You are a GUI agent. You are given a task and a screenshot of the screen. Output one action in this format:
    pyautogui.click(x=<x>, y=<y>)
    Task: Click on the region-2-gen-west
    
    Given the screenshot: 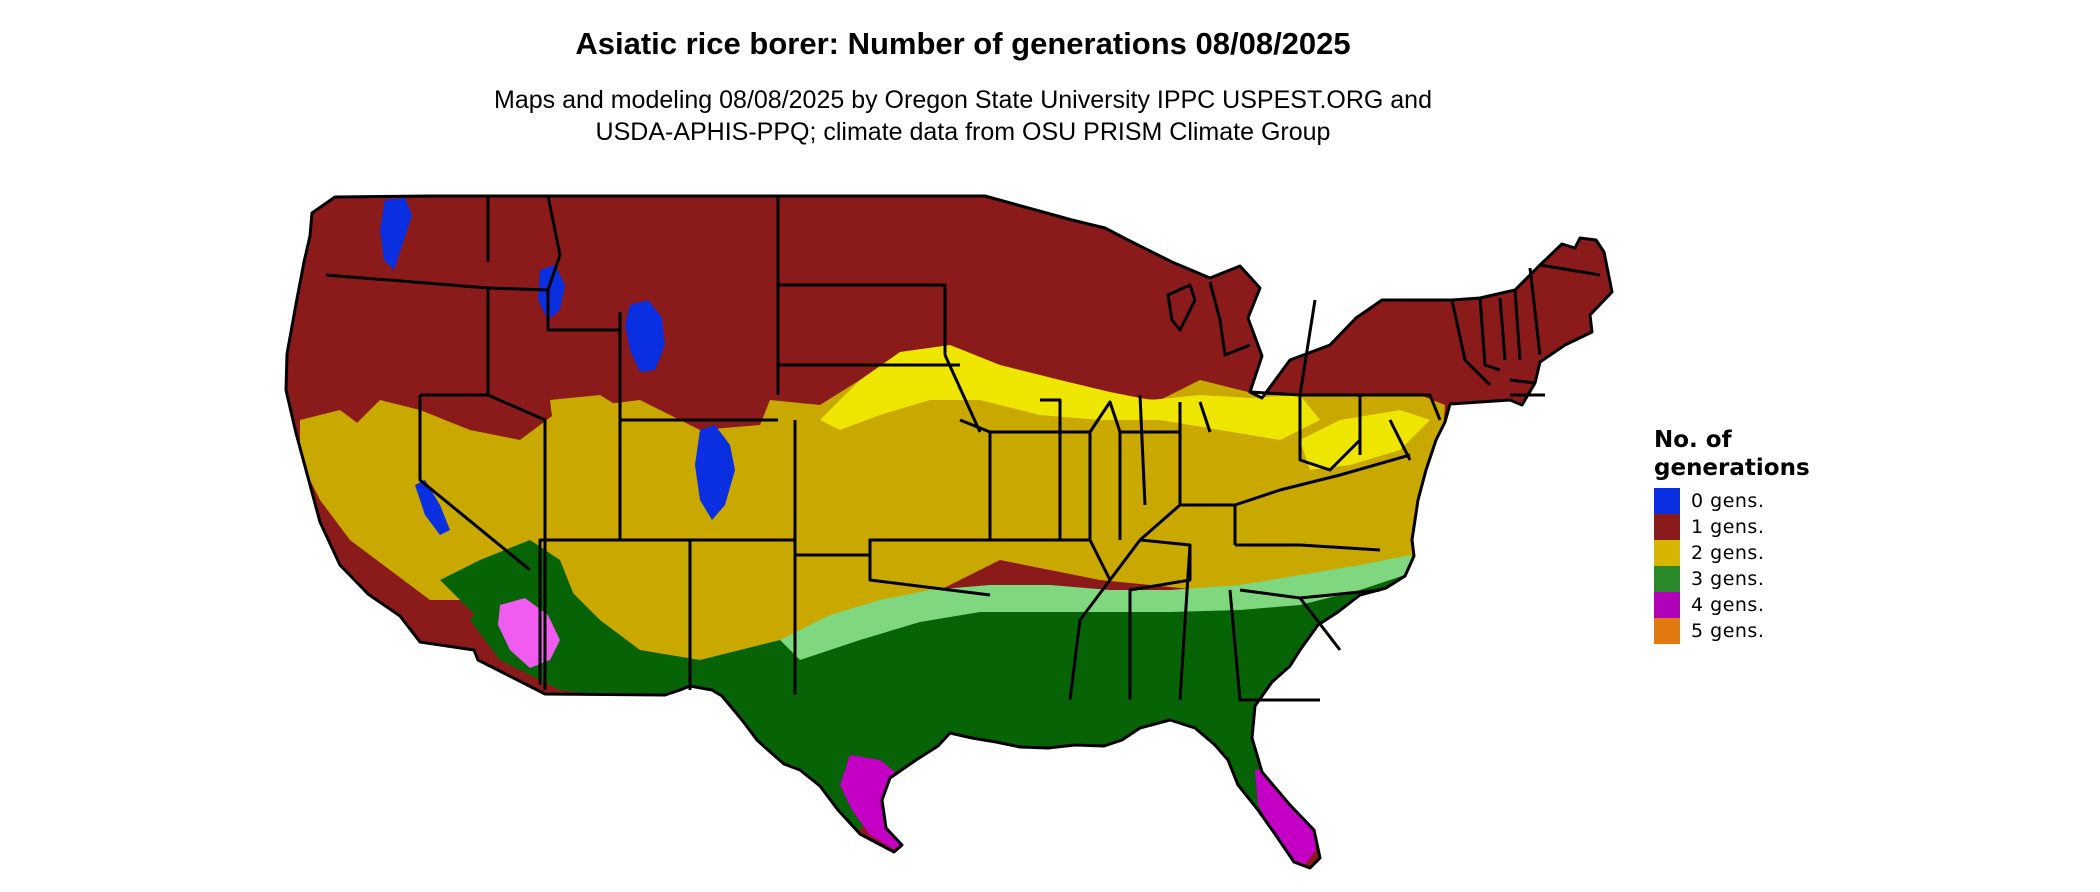 What is the action you would take?
    pyautogui.click(x=395, y=505)
    